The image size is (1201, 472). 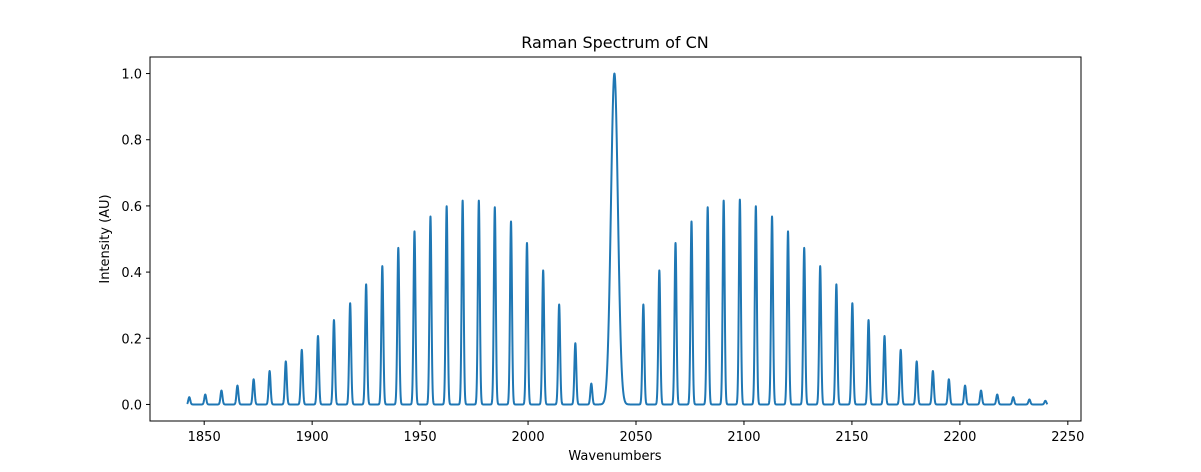 What do you see at coordinates (1067, 437) in the screenshot?
I see `x-tick-label: 2250` at bounding box center [1067, 437].